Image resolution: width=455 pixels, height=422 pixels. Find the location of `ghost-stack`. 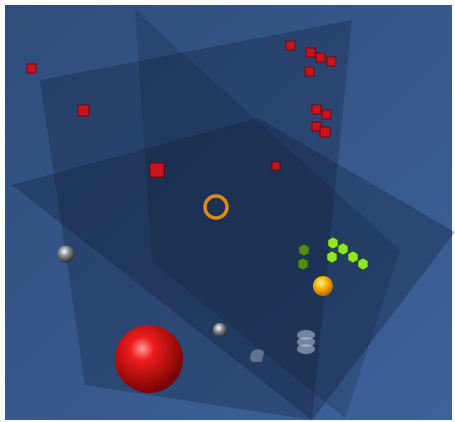

ghost-stack is located at coordinates (306, 342).